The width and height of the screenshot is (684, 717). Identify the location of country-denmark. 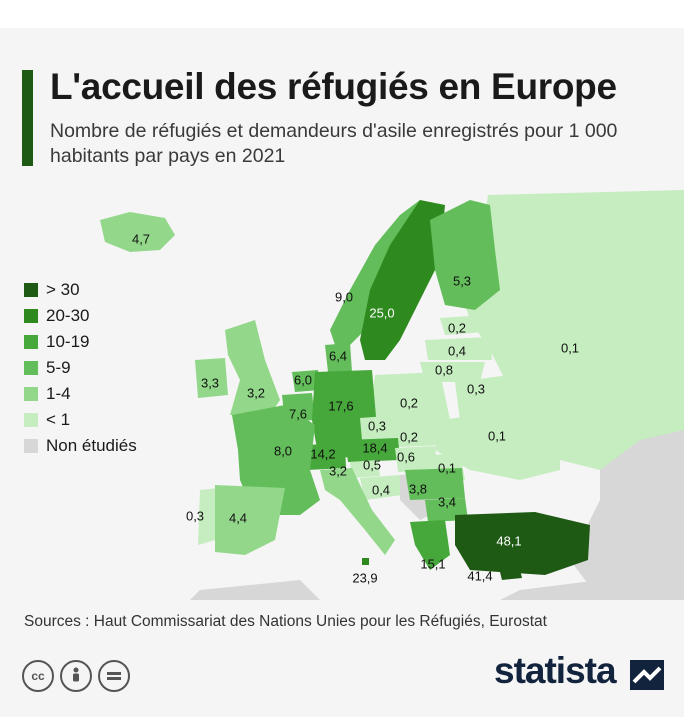
(338, 357).